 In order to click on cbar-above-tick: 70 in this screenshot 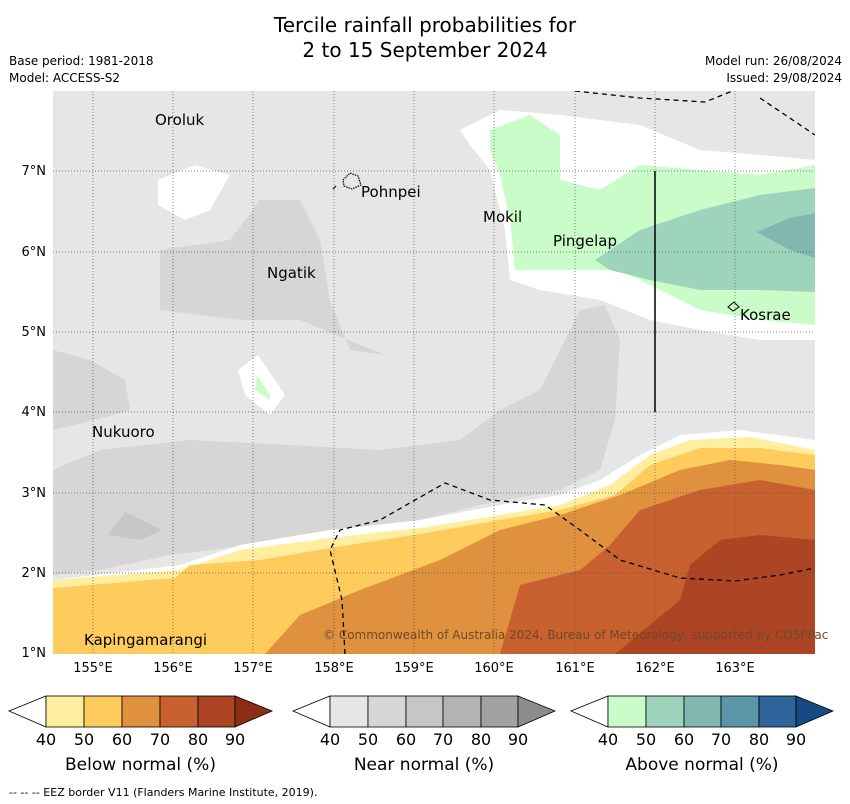, I will do `click(721, 739)`.